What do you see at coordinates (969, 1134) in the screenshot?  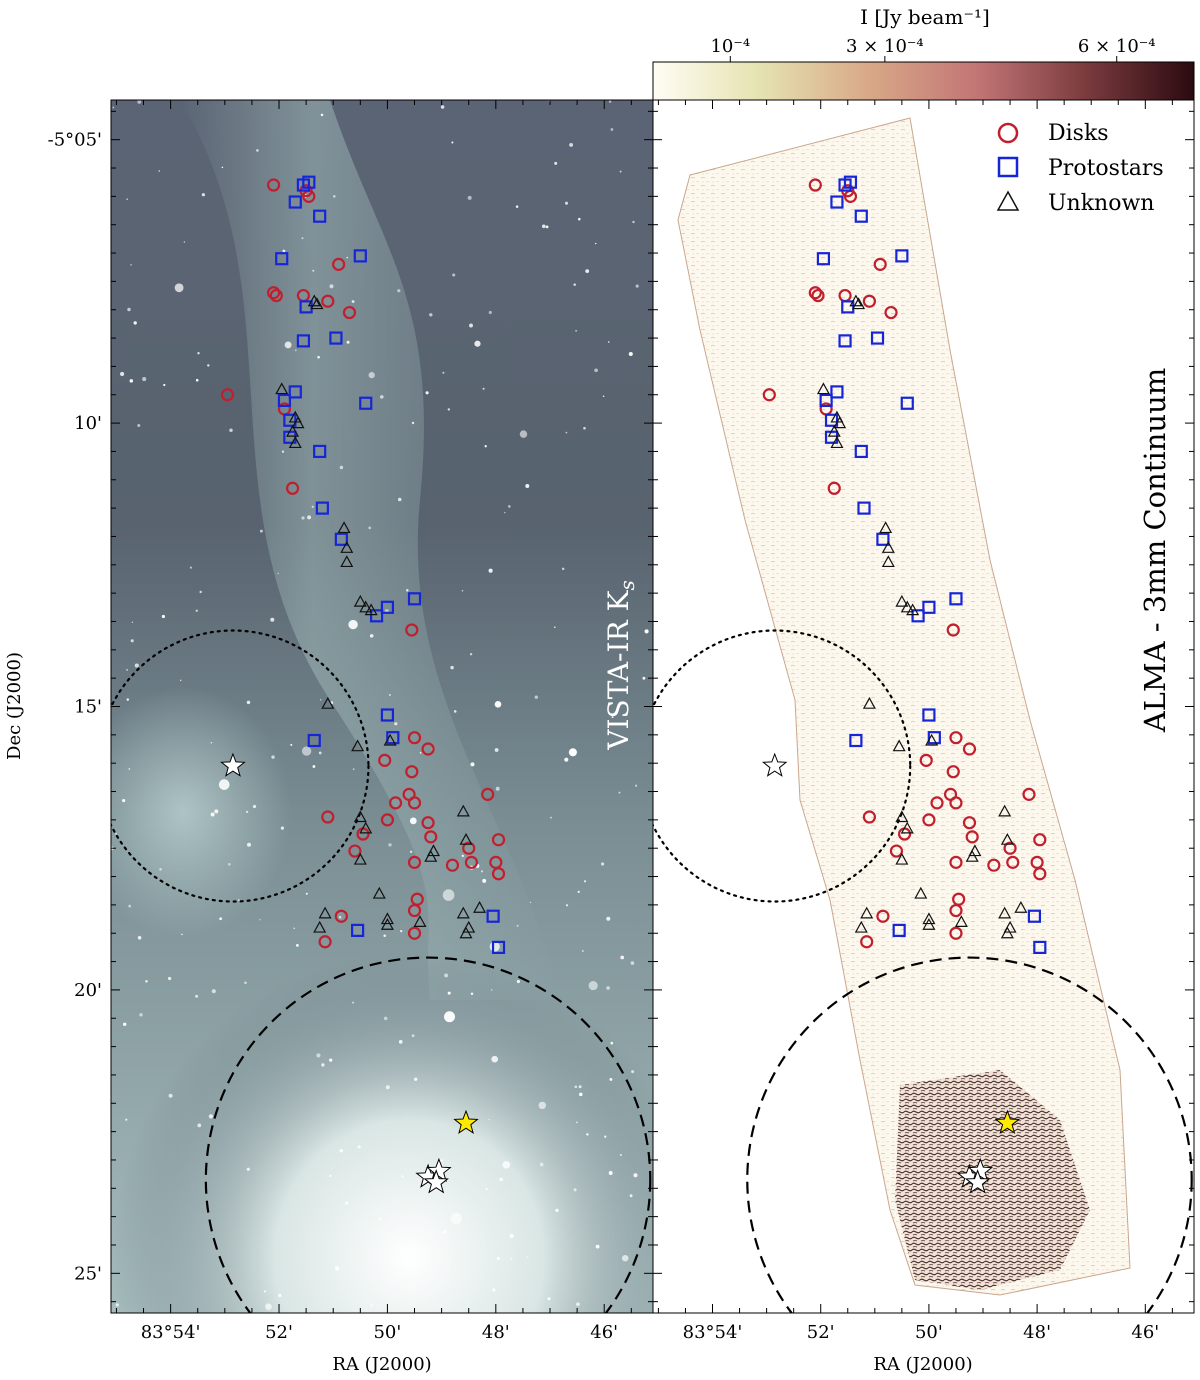 I see `dashed-region-circle` at bounding box center [969, 1134].